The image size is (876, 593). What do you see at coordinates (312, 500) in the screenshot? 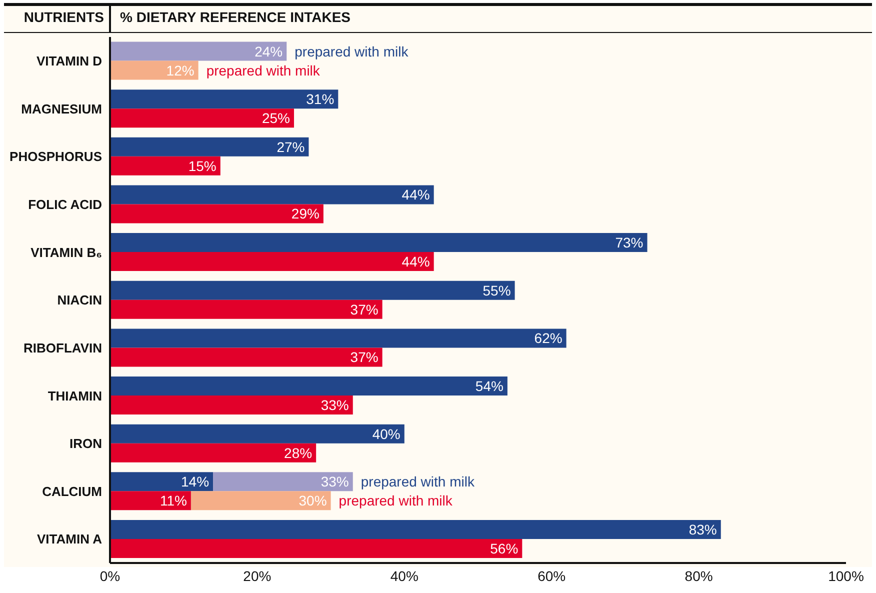
I see `data-label: 30%` at bounding box center [312, 500].